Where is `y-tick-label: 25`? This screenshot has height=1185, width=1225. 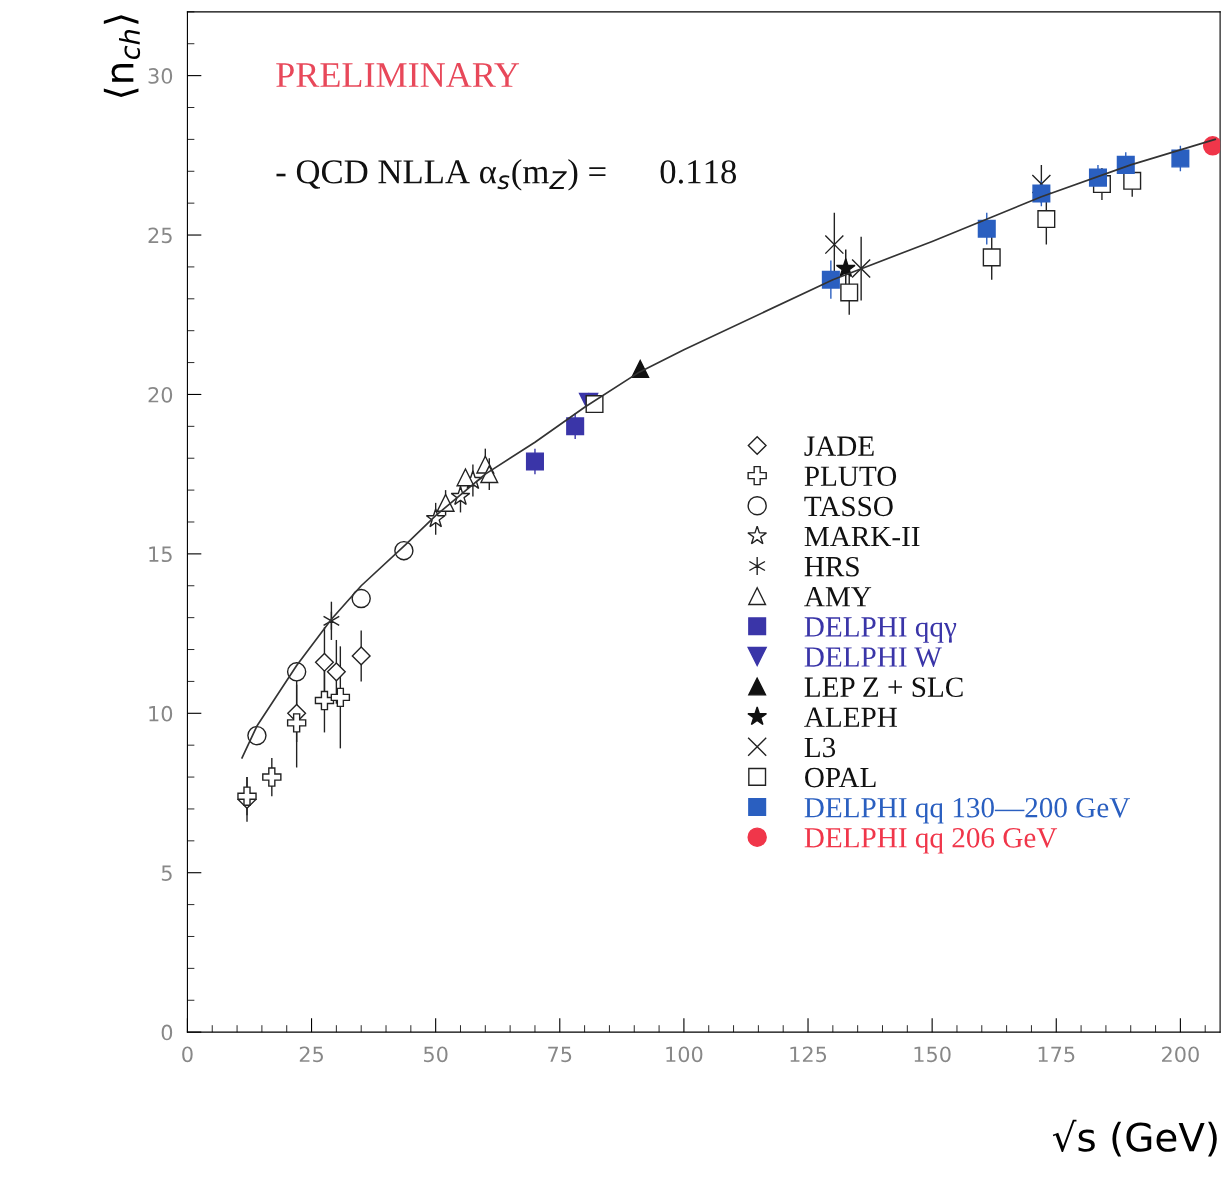 y-tick-label: 25 is located at coordinates (160, 235).